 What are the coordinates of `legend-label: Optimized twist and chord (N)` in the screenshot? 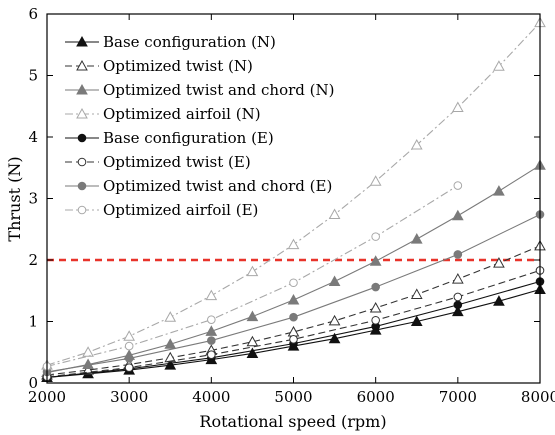 It's located at (219, 90).